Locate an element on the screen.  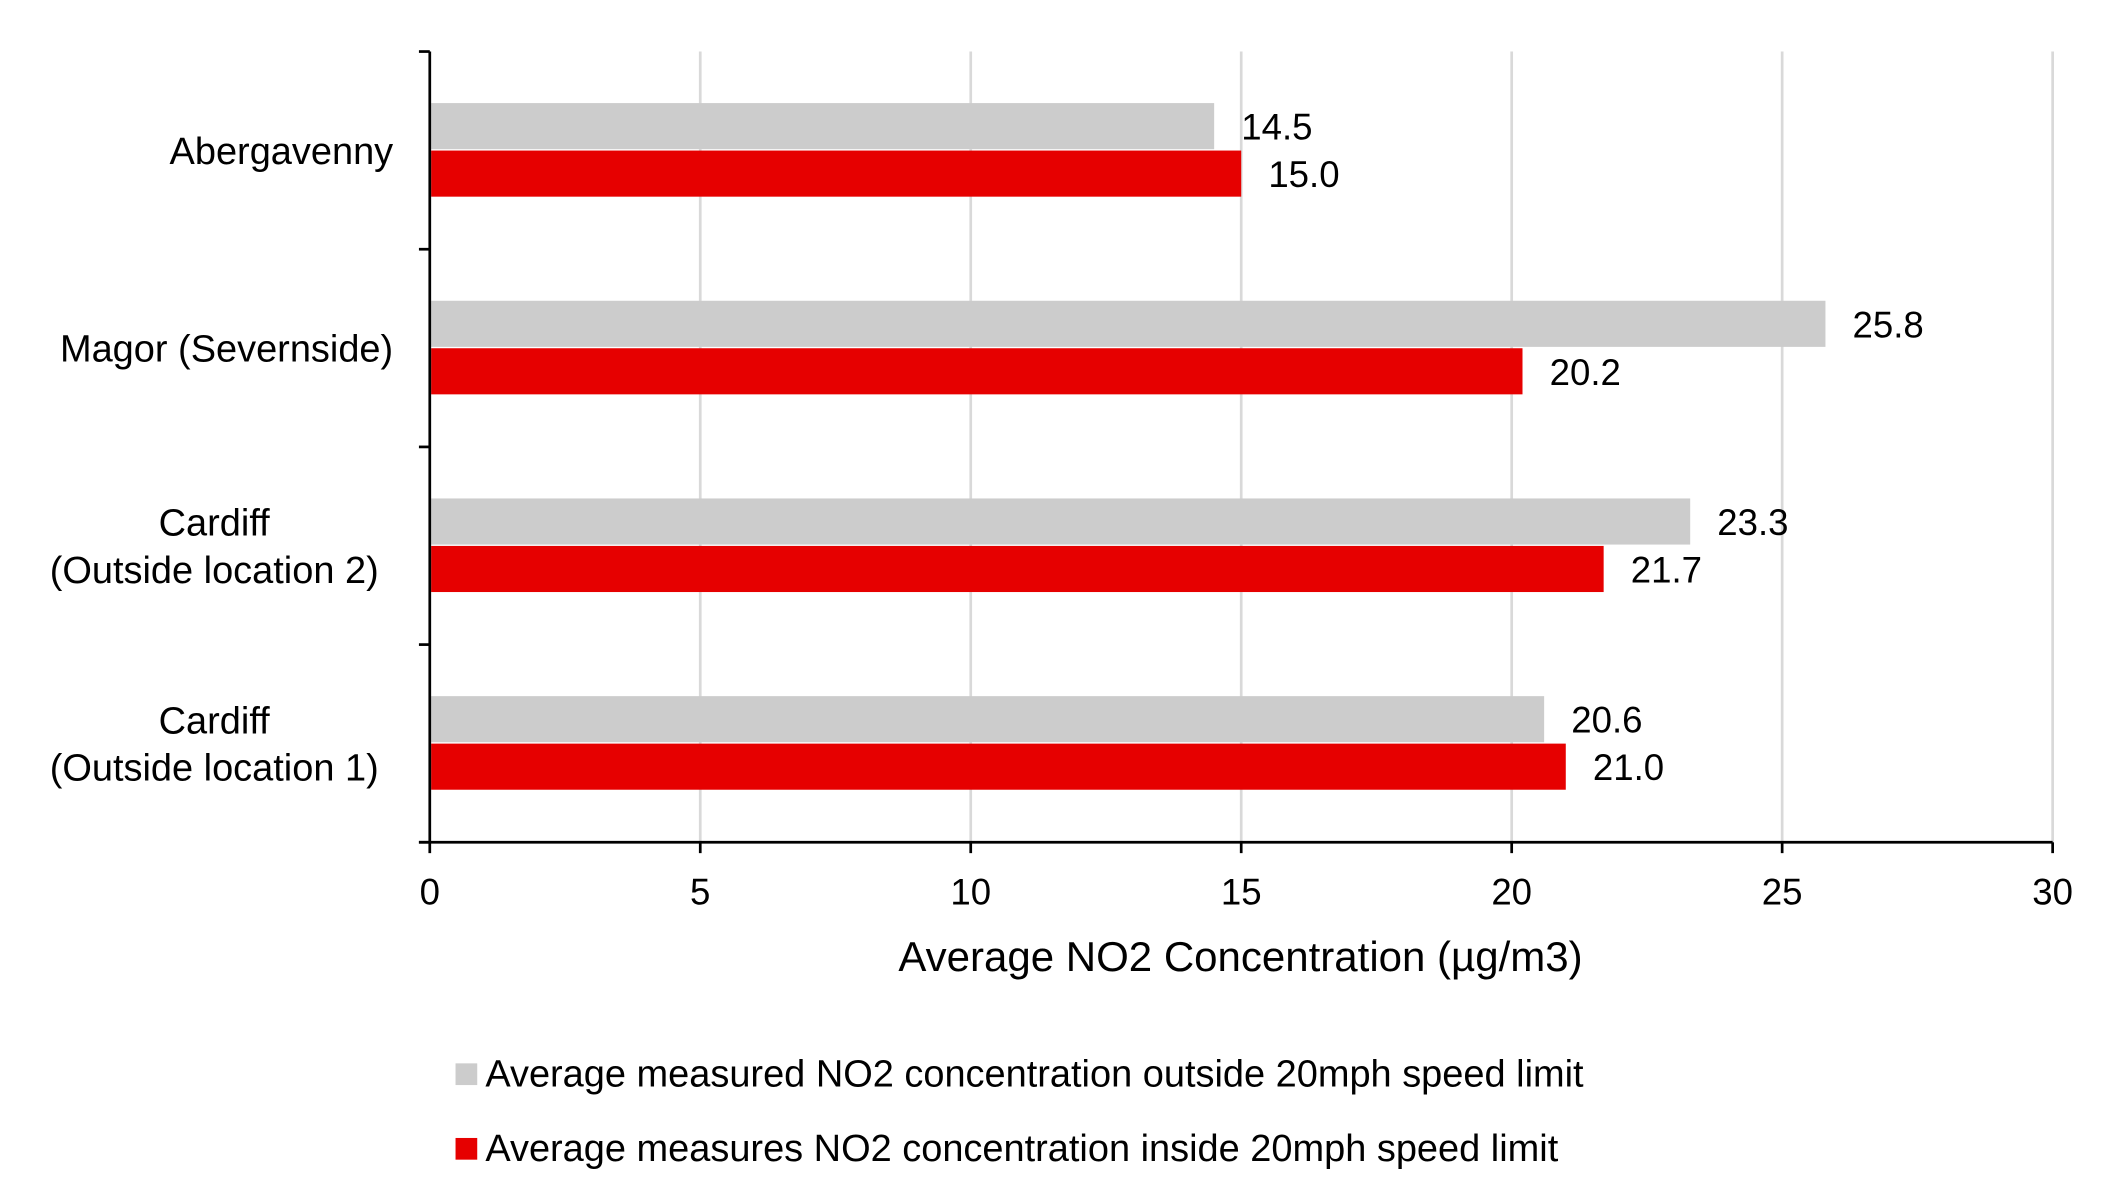
x-tick-label: 30 is located at coordinates (2052, 892).